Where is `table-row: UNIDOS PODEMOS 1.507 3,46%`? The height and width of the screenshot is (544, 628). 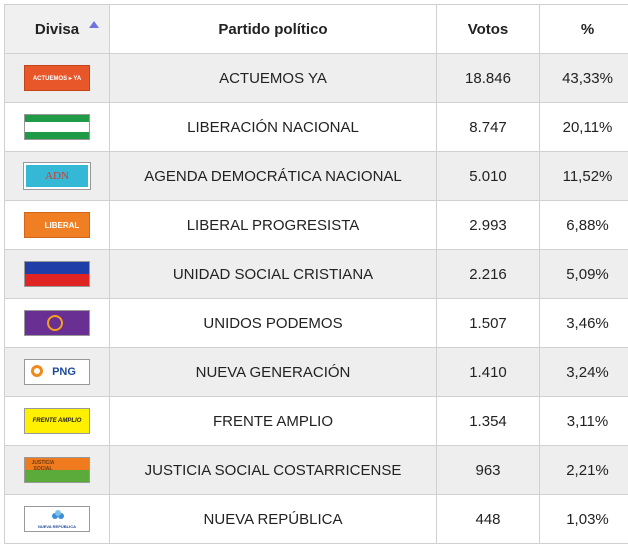 table-row: UNIDOS PODEMOS 1.507 3,46% is located at coordinates (316, 323).